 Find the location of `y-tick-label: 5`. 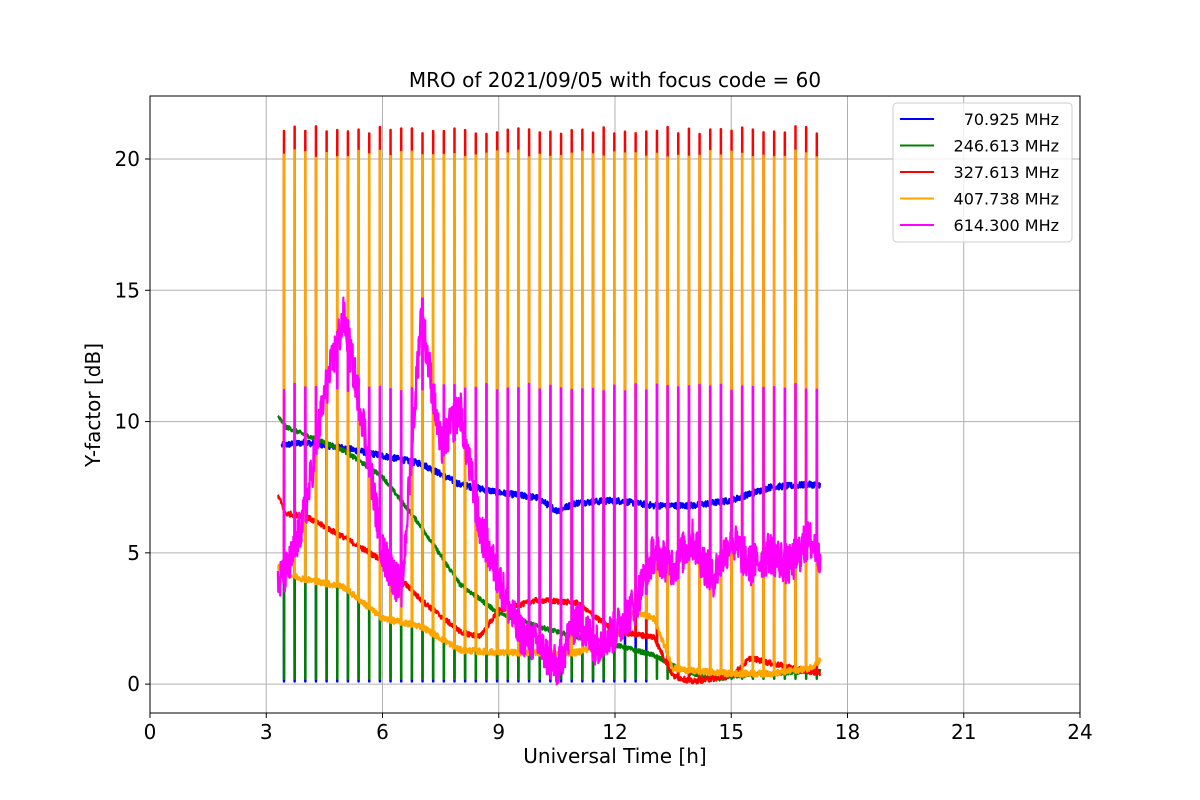

y-tick-label: 5 is located at coordinates (133, 553).